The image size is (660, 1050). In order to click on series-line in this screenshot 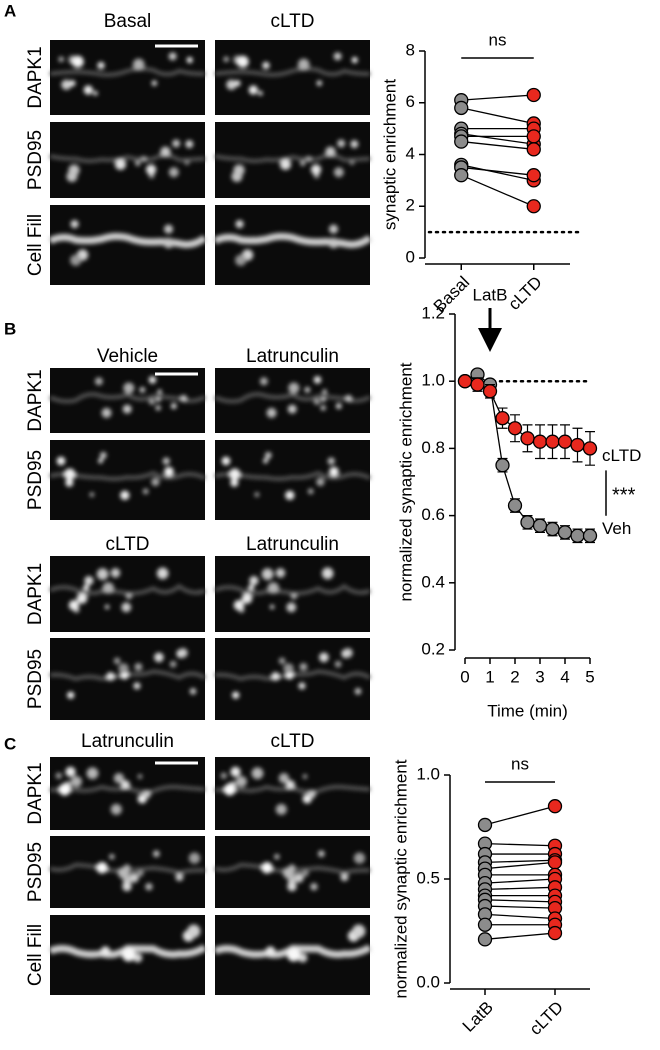, I will do `click(527, 455)`.